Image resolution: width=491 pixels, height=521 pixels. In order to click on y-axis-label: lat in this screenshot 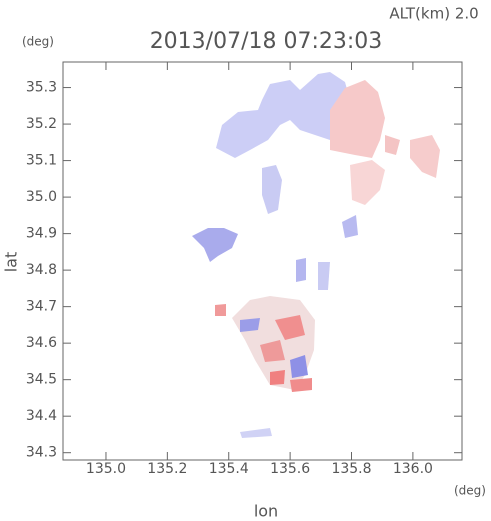, I will do `click(11, 262)`.